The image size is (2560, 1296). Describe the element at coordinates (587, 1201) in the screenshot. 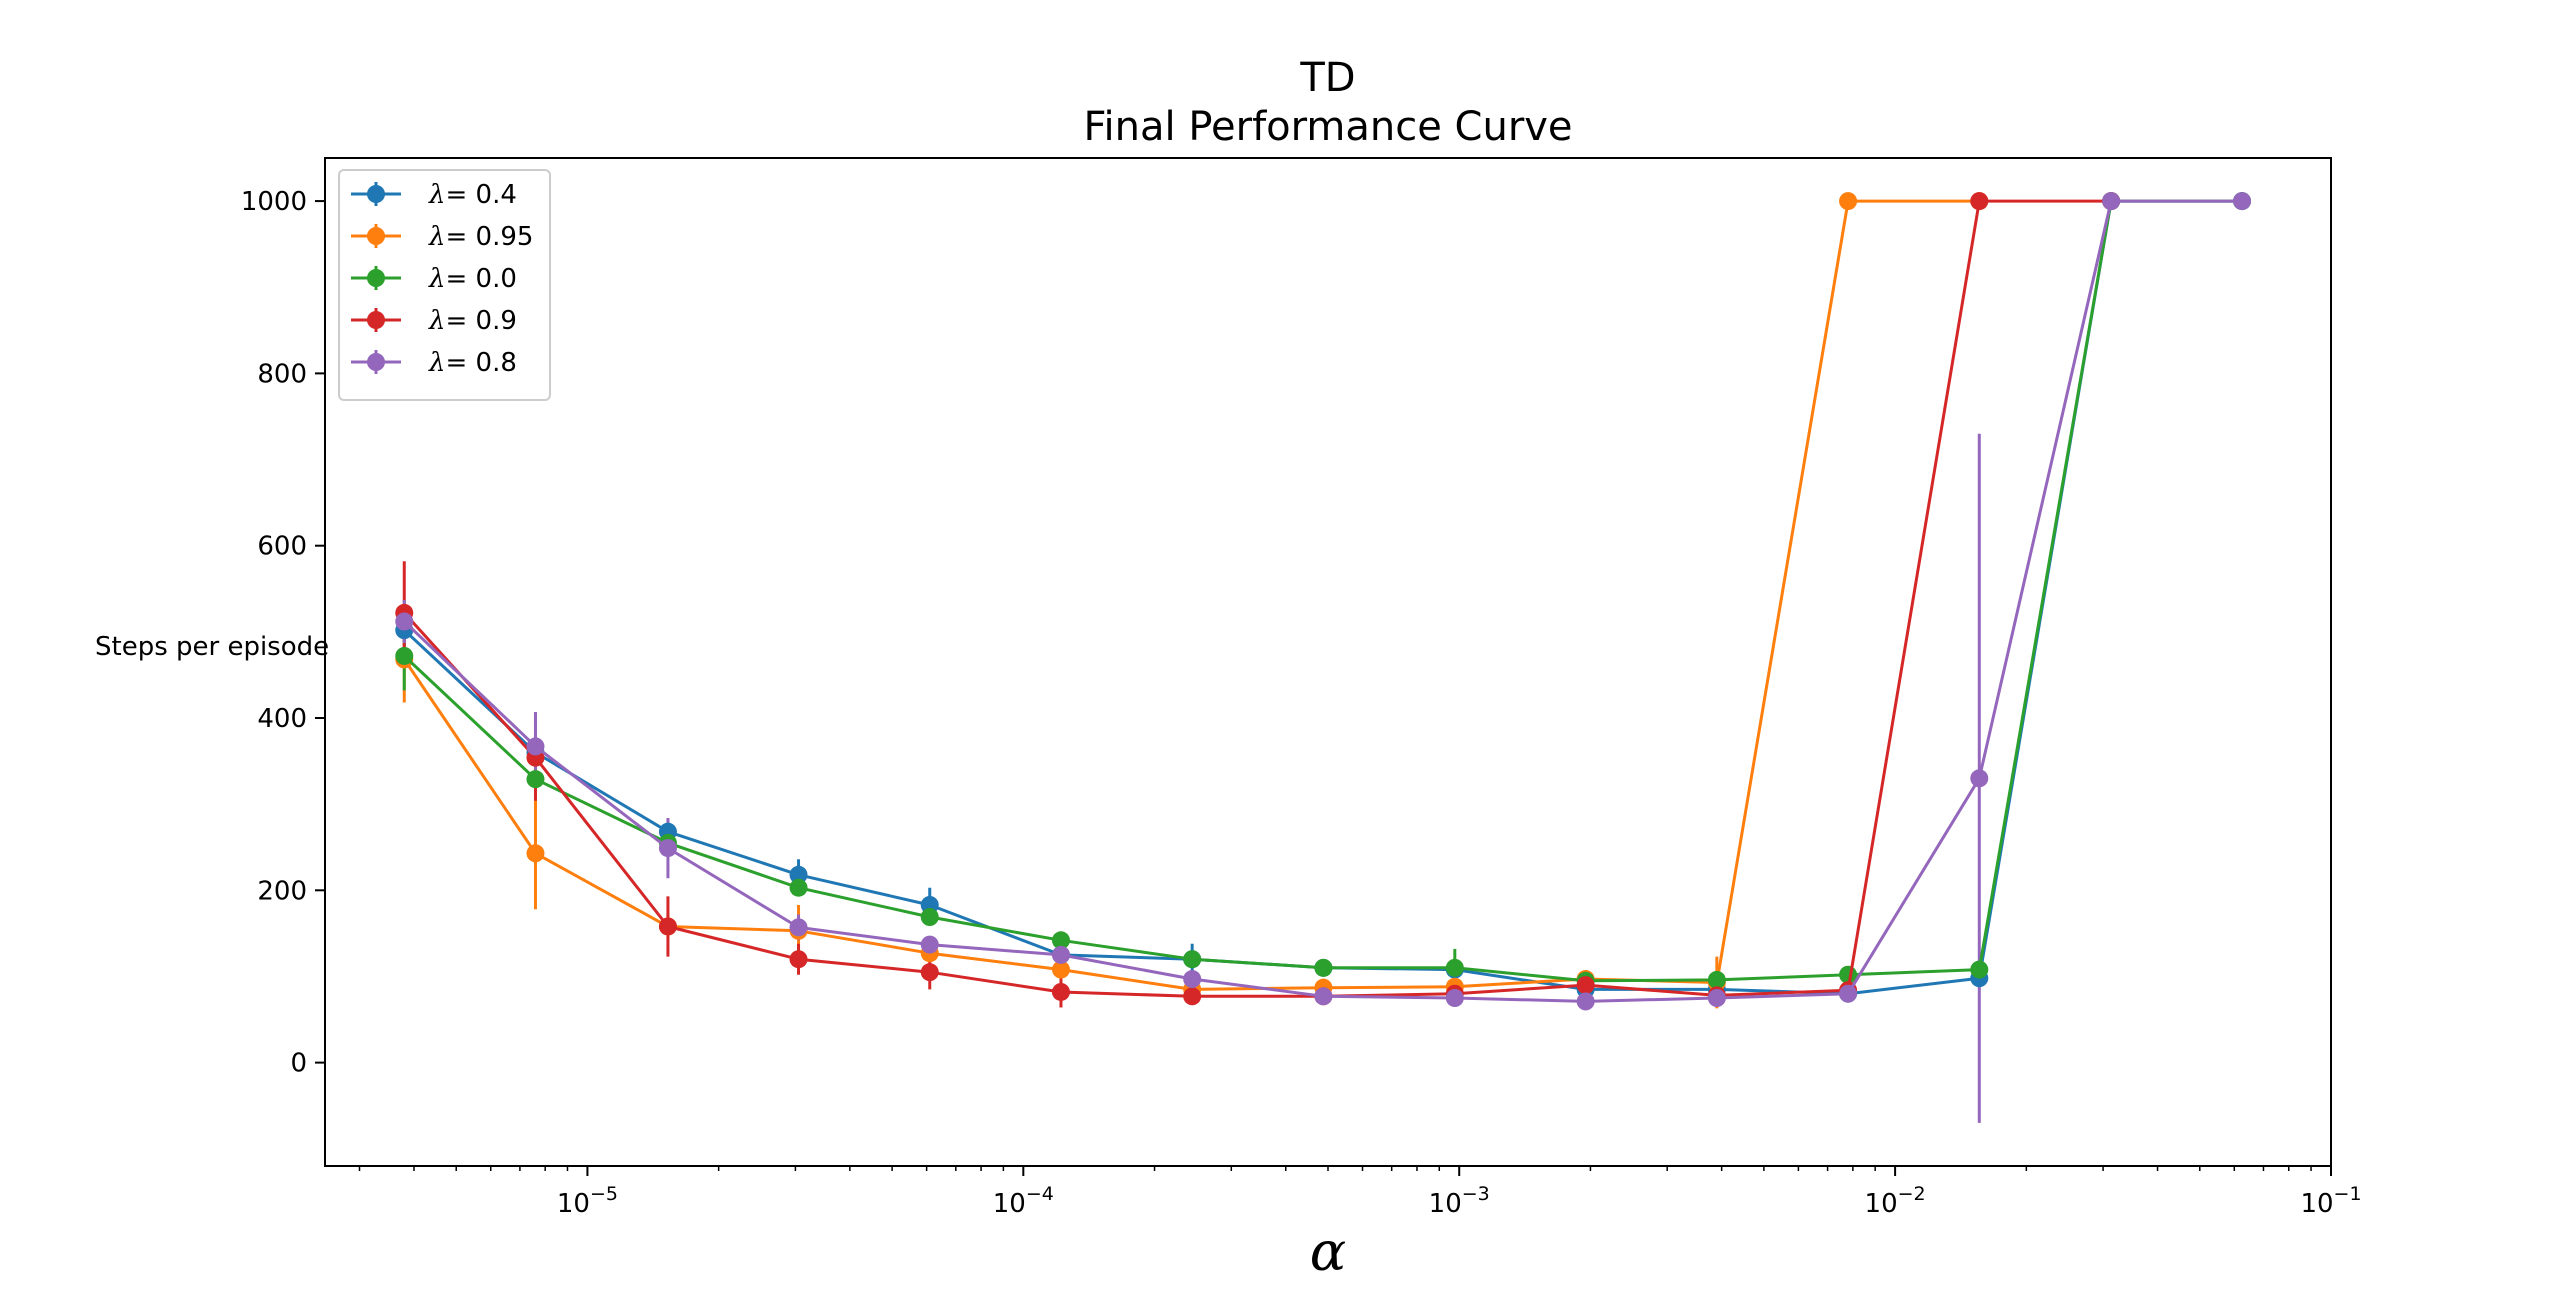

I see `x-tick-label: 10⁻⁵` at that location.